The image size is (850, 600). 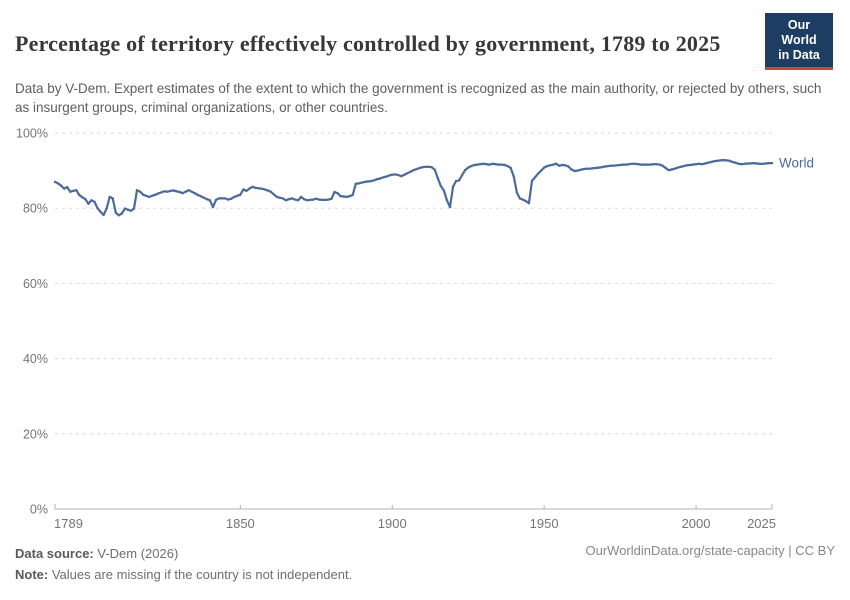 What do you see at coordinates (799, 55) in the screenshot?
I see `owid-logo-line2: in Data` at bounding box center [799, 55].